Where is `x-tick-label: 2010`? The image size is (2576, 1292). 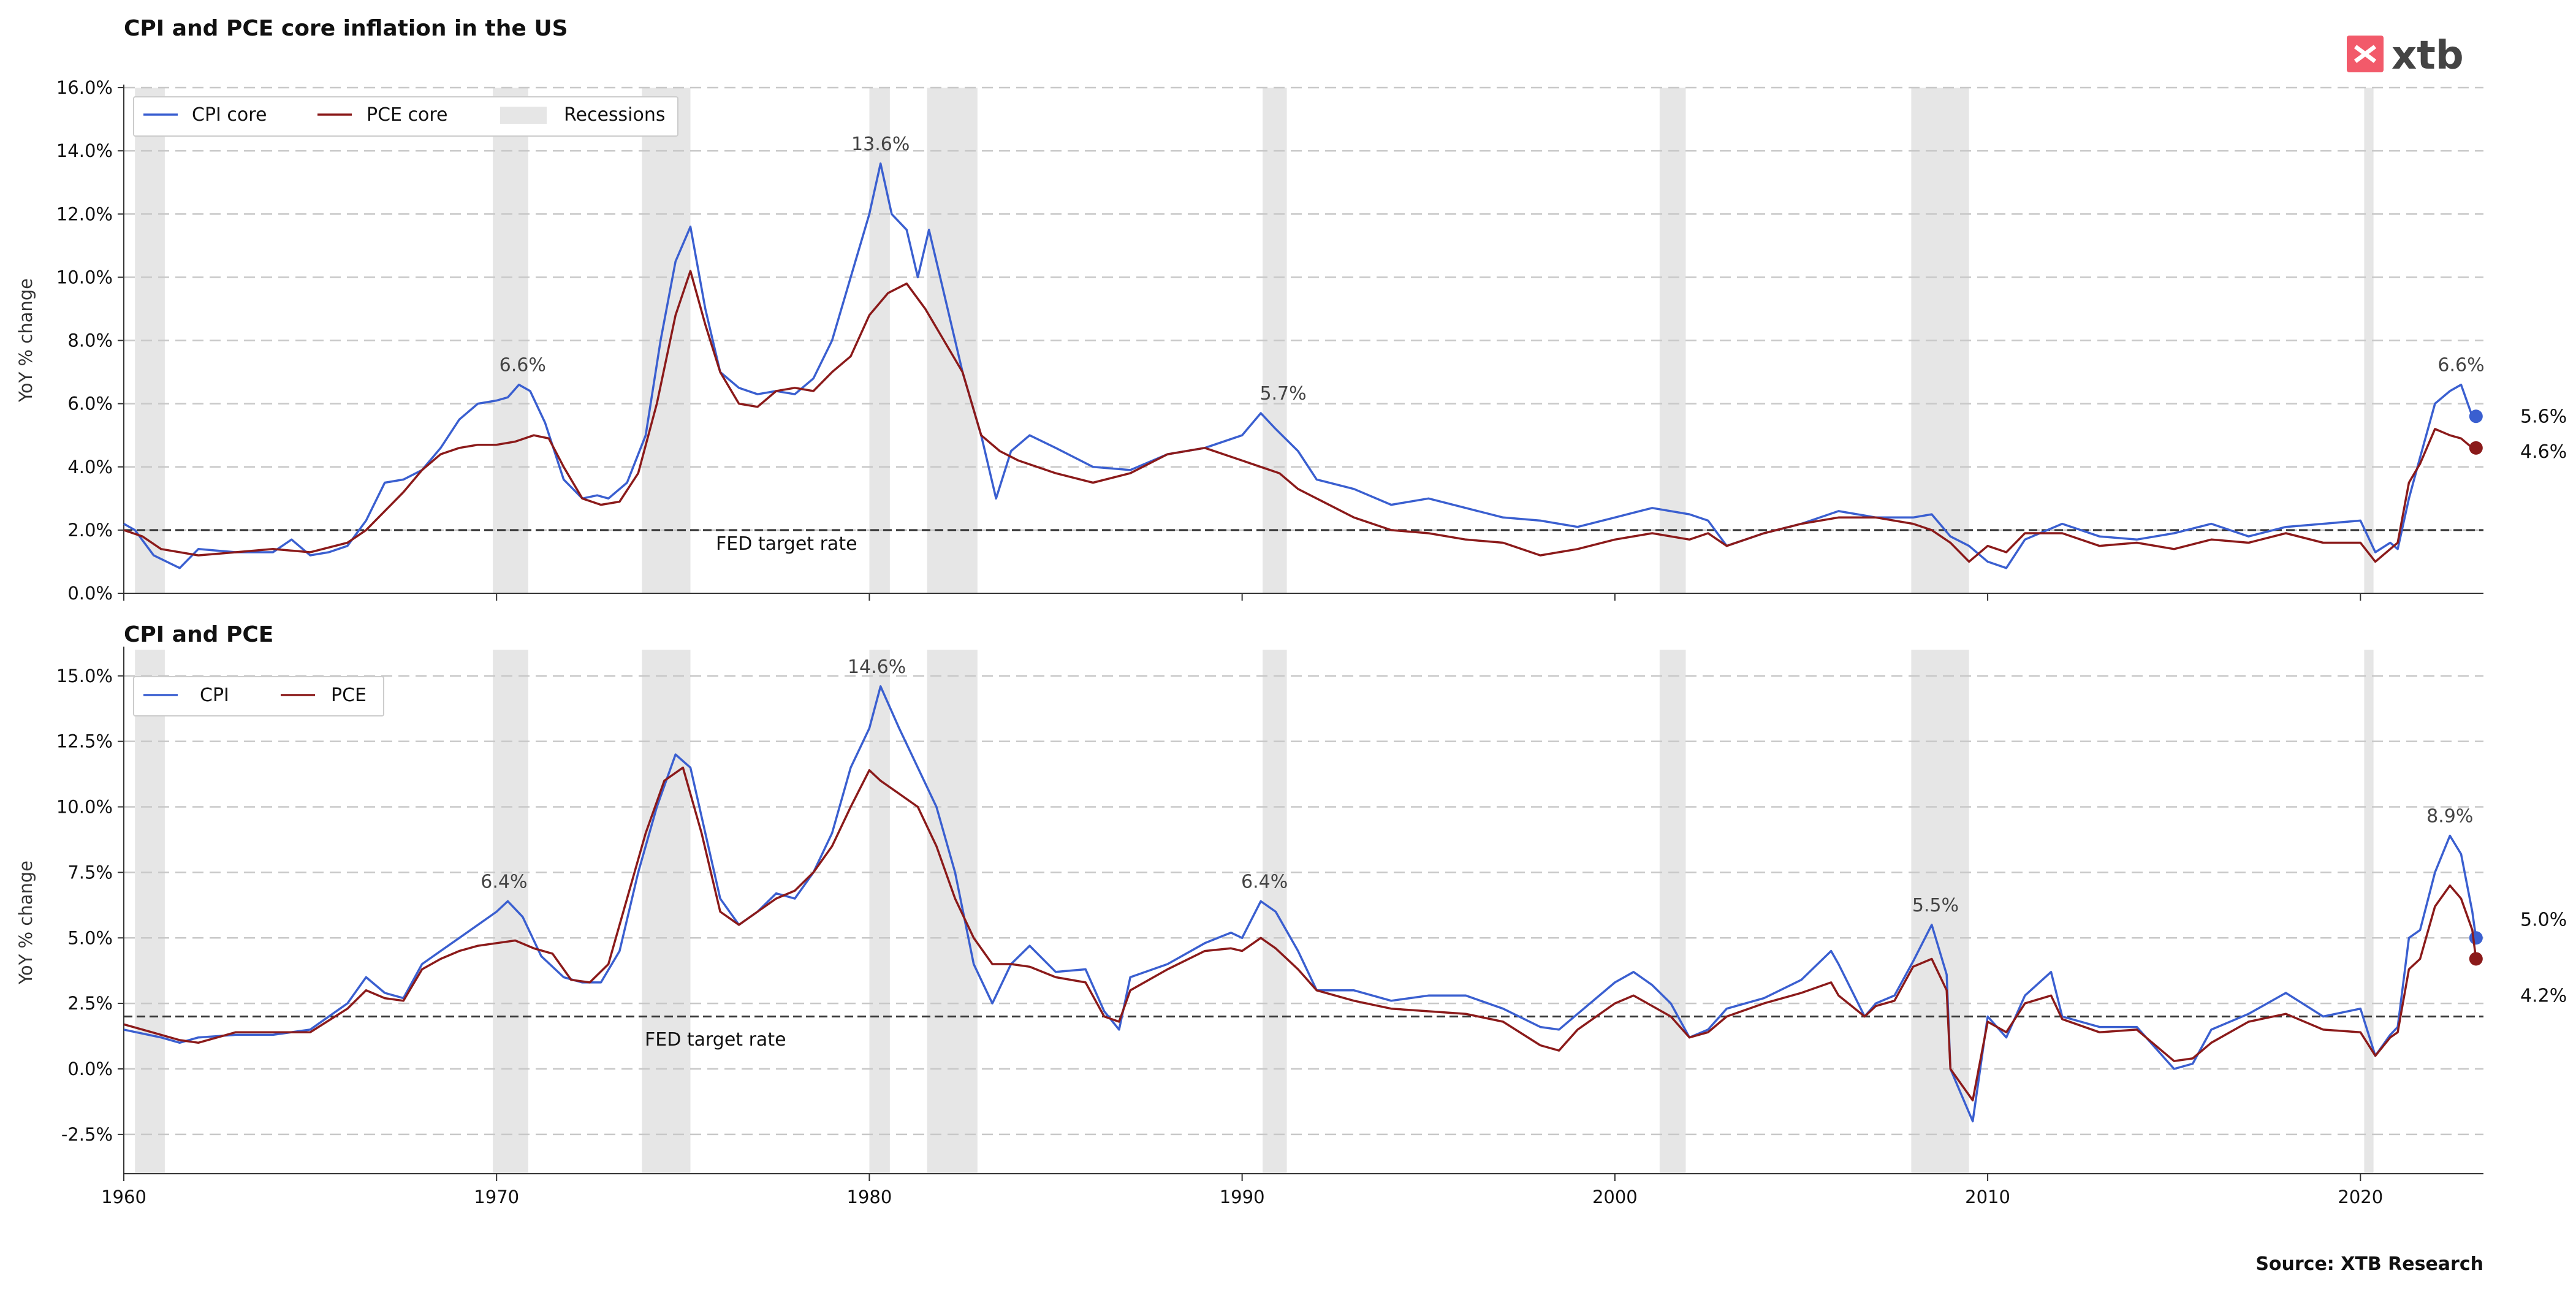 x-tick-label: 2010 is located at coordinates (1987, 1197).